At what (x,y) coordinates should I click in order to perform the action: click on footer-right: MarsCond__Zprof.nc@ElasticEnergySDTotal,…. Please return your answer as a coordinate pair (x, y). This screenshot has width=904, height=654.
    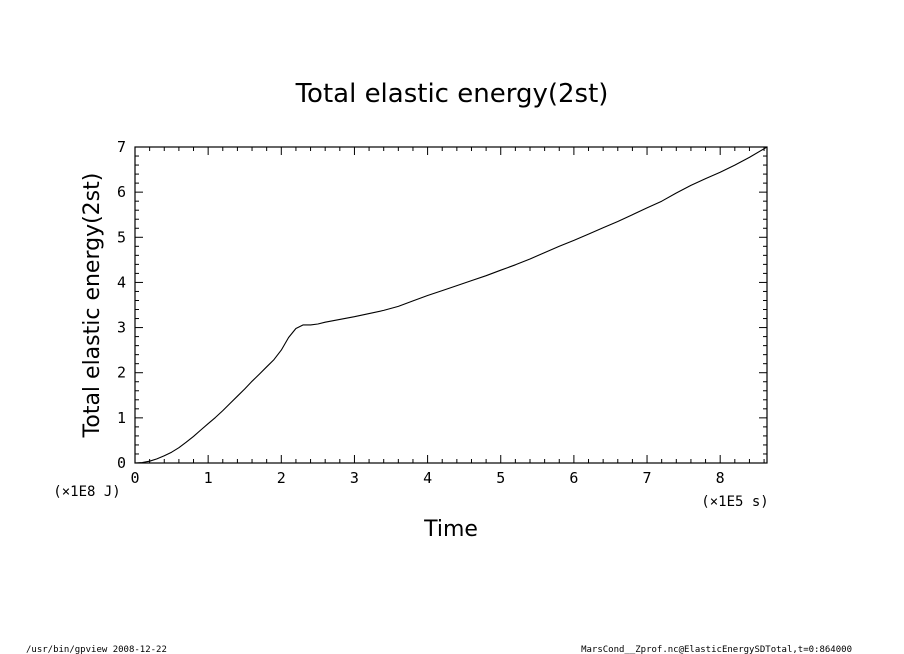
    Looking at the image, I should click on (716, 649).